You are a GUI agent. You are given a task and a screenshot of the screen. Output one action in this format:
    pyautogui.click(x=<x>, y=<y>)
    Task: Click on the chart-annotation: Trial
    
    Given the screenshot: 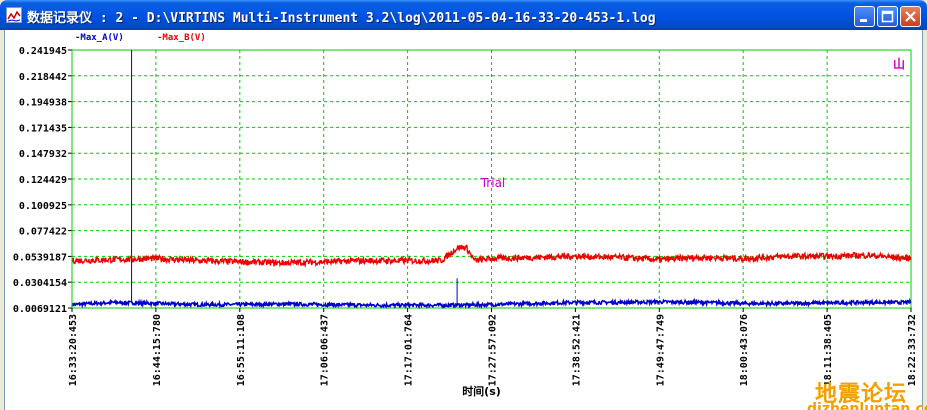 What is the action you would take?
    pyautogui.click(x=493, y=183)
    